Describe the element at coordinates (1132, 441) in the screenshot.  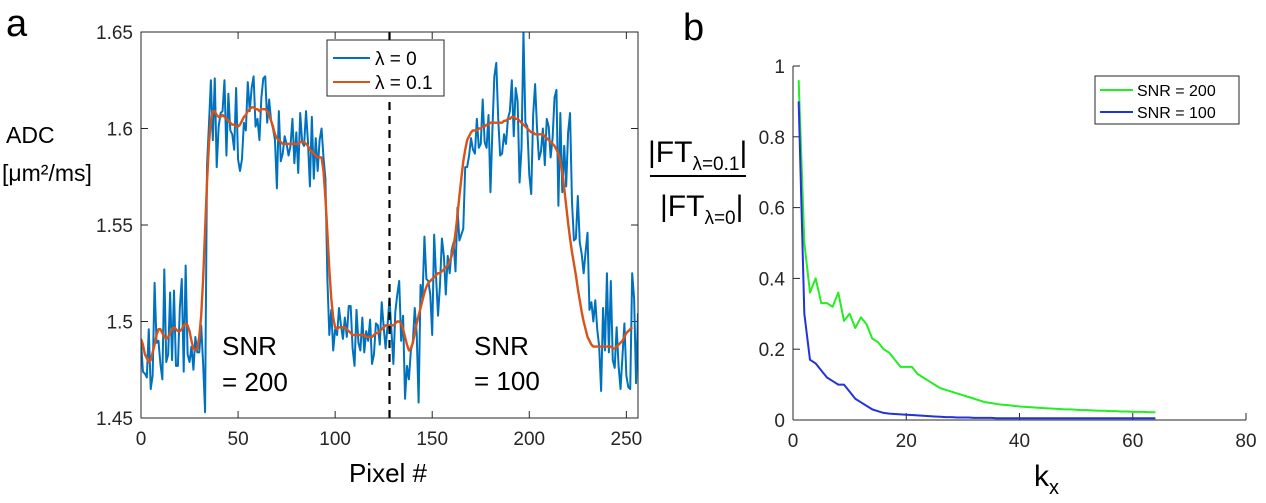
I see `b-xtick-label-3: 60` at that location.